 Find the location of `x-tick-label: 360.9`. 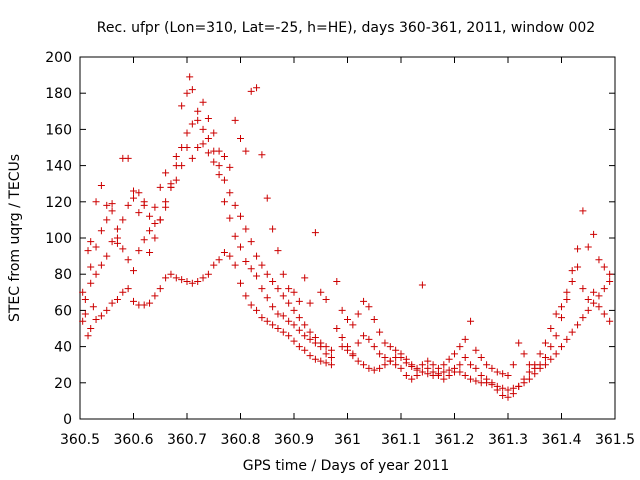

x-tick-label: 360.9 is located at coordinates (294, 440).